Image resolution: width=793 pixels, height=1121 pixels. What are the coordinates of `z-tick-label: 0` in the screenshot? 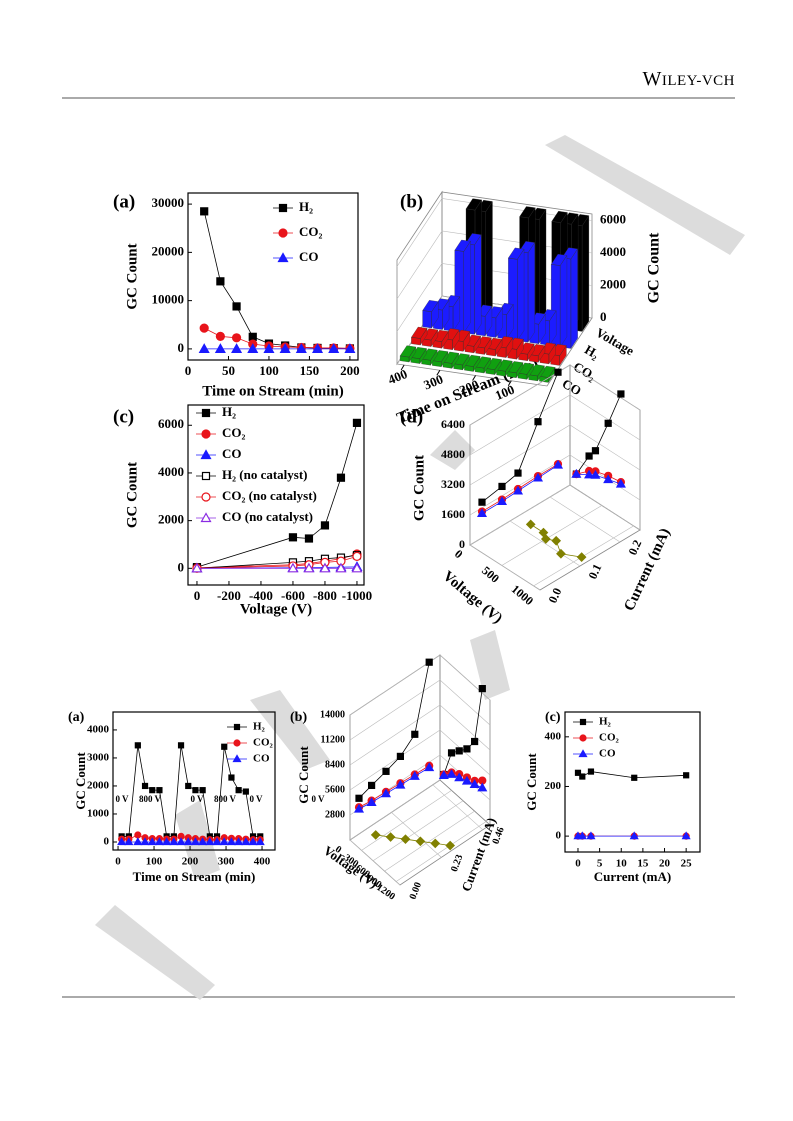 It's located at (462, 544).